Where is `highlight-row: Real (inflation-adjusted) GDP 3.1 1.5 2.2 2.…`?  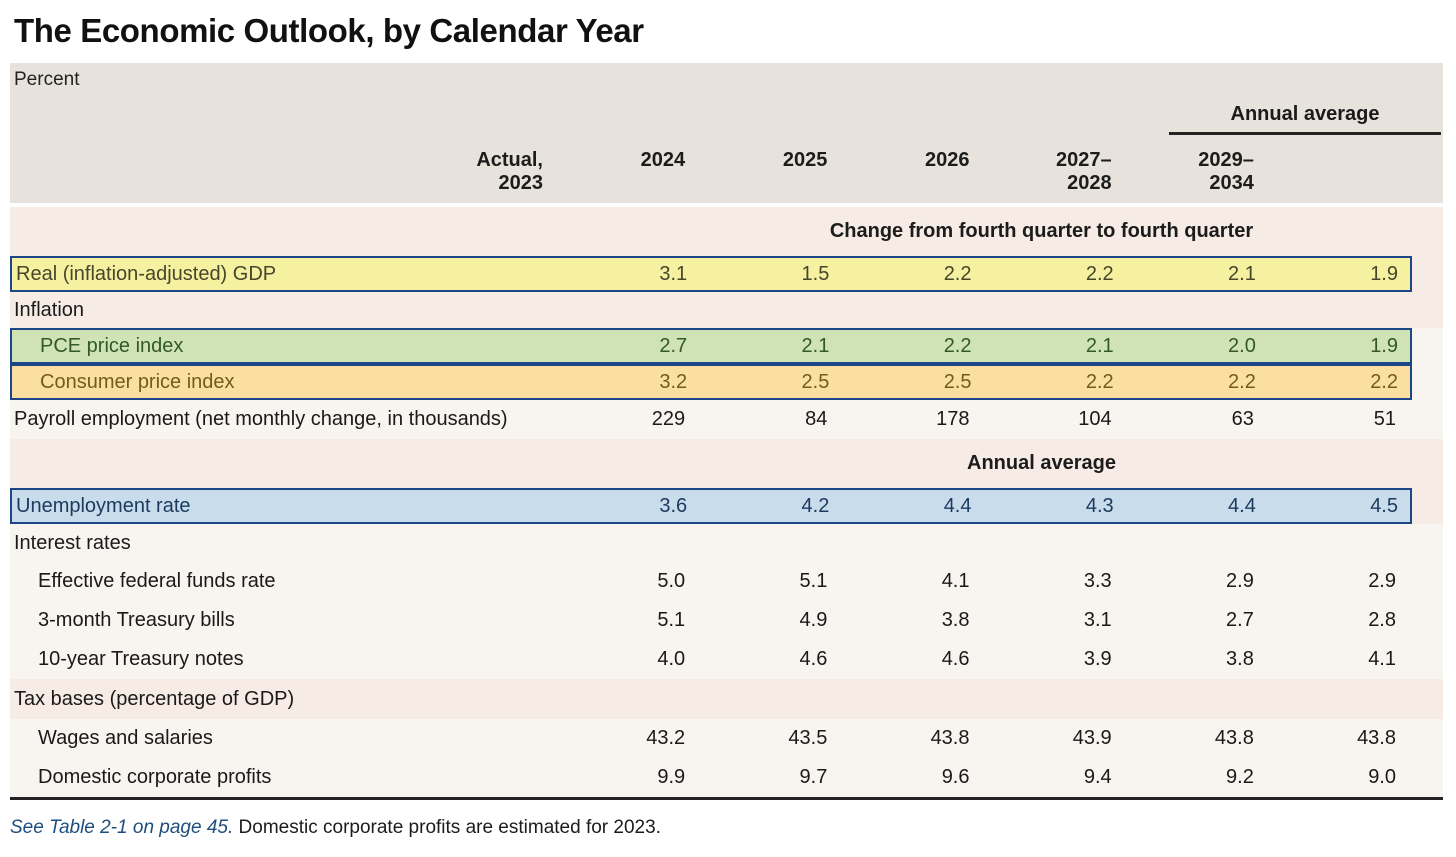 highlight-row: Real (inflation-adjusted) GDP 3.1 1.5 2.2 2.… is located at coordinates (711, 274).